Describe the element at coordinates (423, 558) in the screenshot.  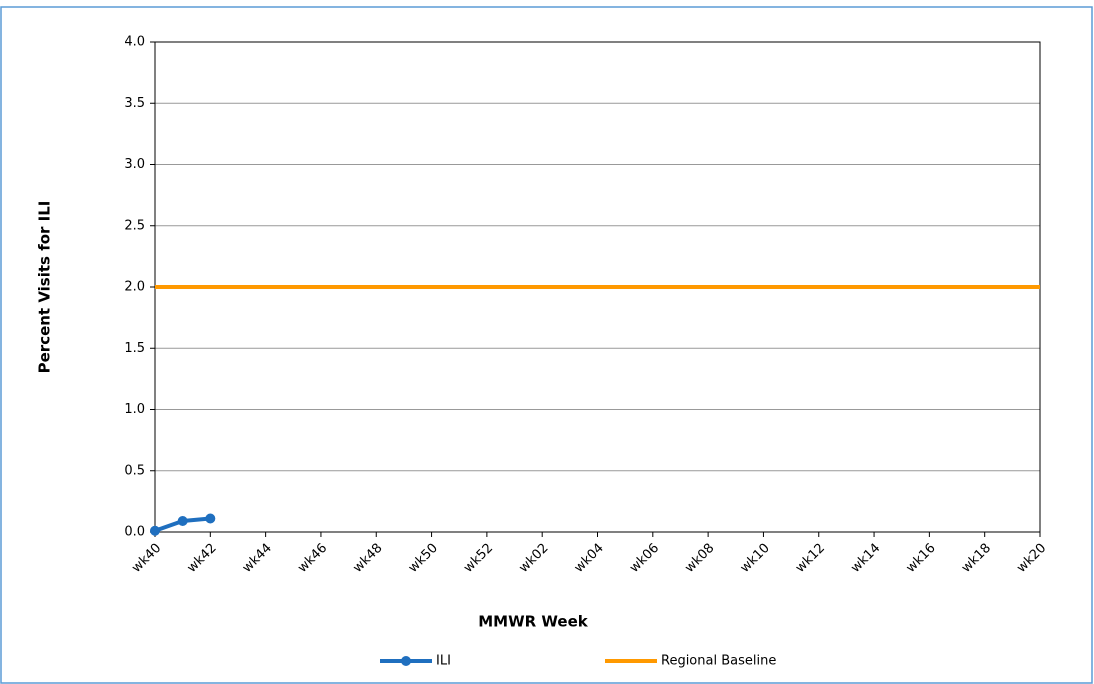
I see `x-tick-label: wk50` at that location.